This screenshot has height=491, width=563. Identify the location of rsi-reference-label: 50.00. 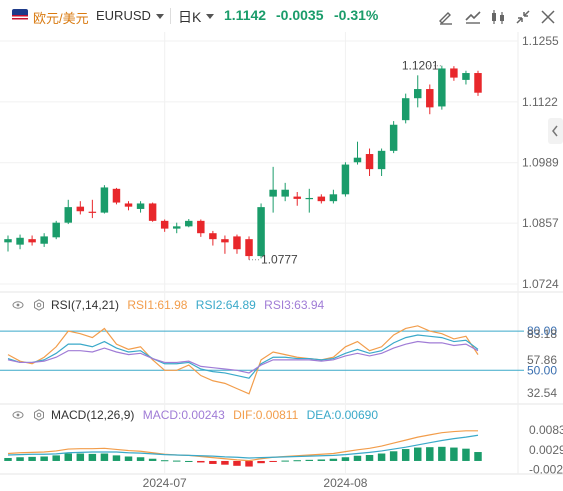
(542, 370).